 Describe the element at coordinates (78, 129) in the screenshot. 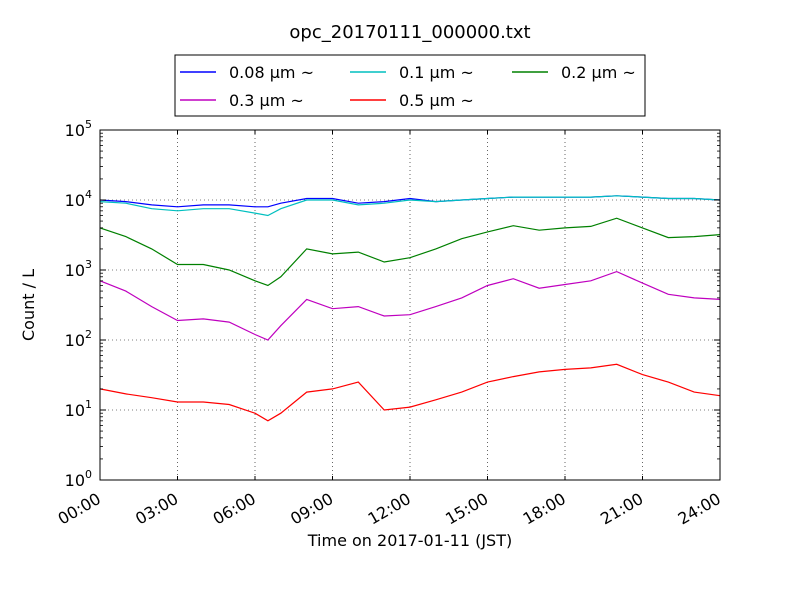

I see `y-tick-label: 10⁵` at that location.